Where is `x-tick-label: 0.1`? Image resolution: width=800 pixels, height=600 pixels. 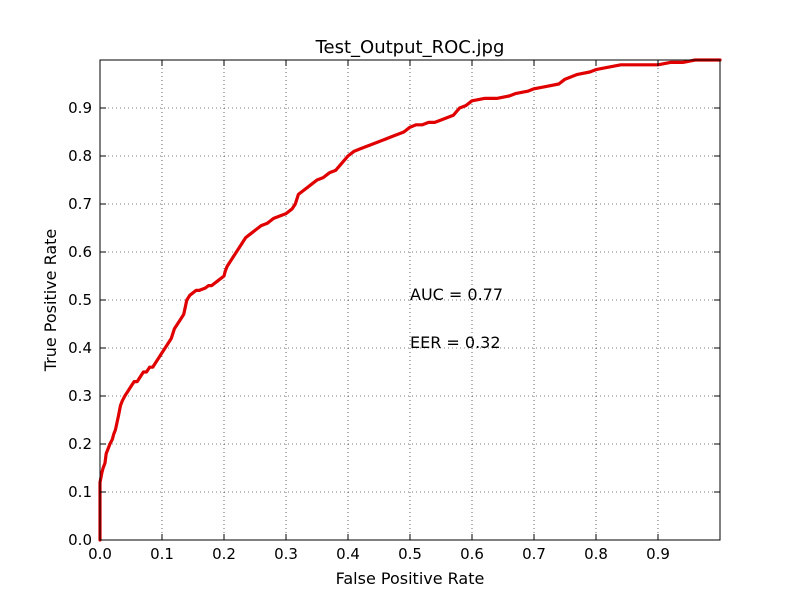 x-tick-label: 0.1 is located at coordinates (162, 554).